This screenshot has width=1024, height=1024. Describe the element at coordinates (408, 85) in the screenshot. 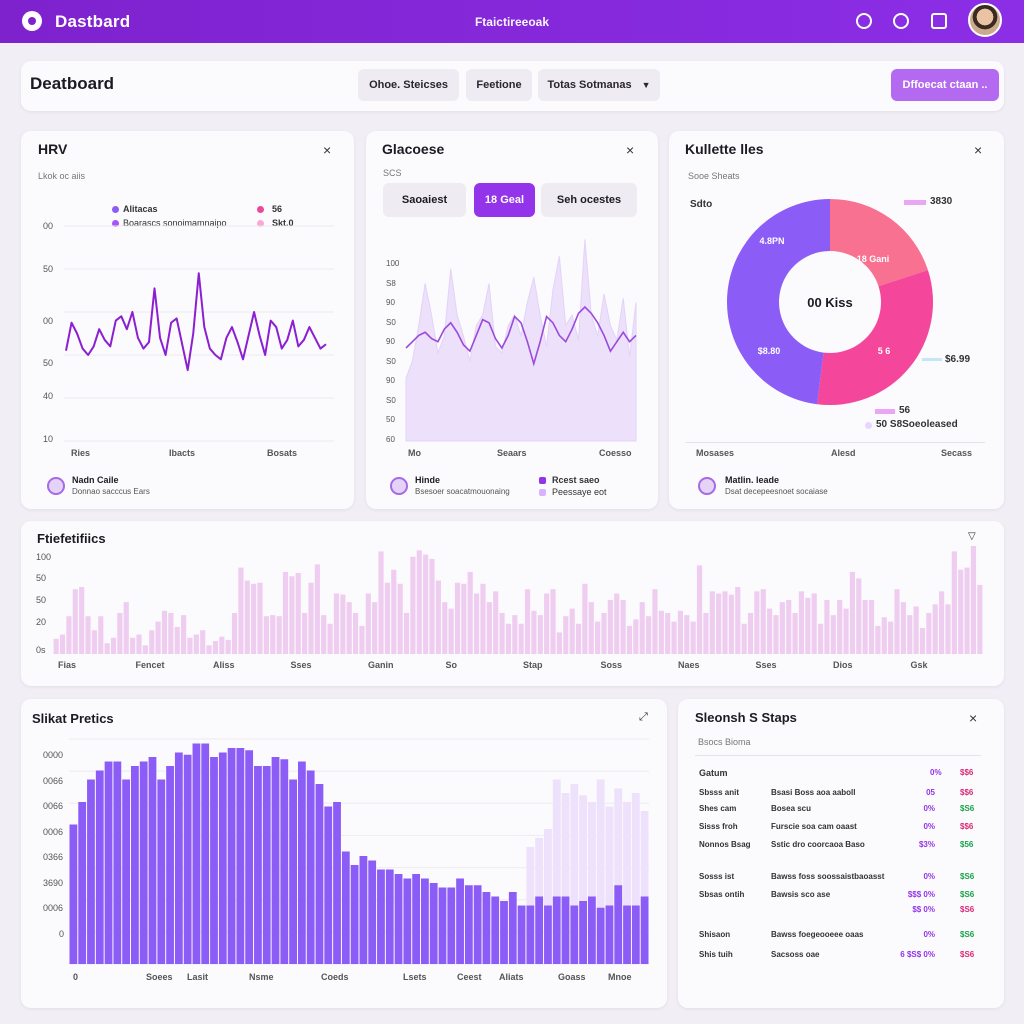

I see `filter-pill-1: Ohoe. Steicses` at that location.